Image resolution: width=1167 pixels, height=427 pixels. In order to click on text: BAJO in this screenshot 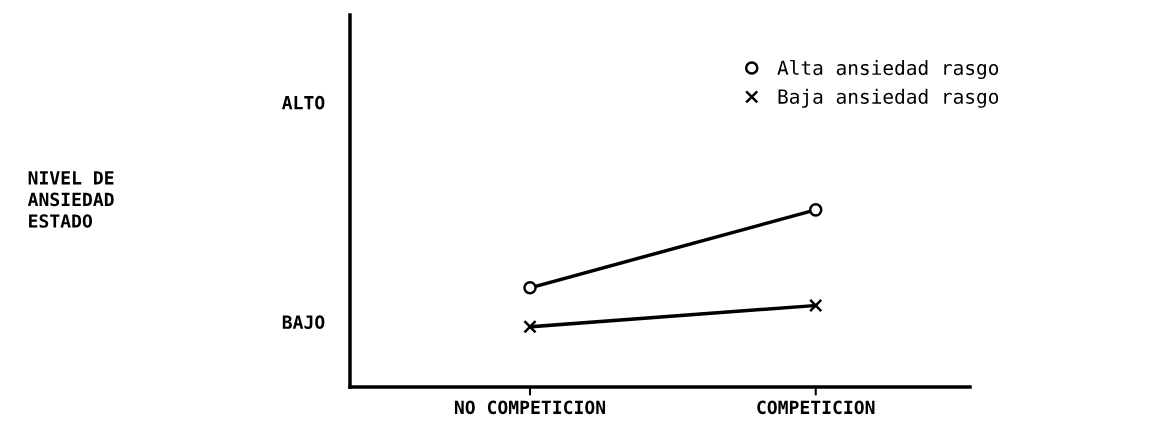, I will do `click(303, 322)`.